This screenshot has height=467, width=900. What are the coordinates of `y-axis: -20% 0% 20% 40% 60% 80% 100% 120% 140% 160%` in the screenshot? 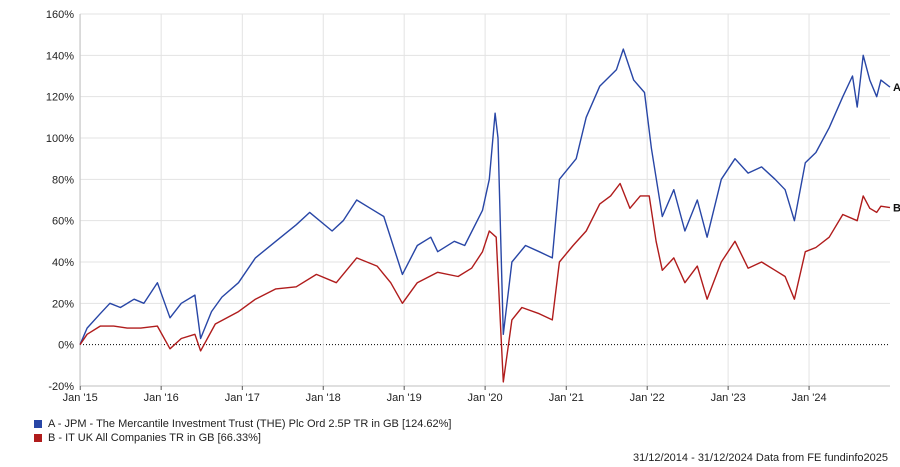 It's located at (60, 201).